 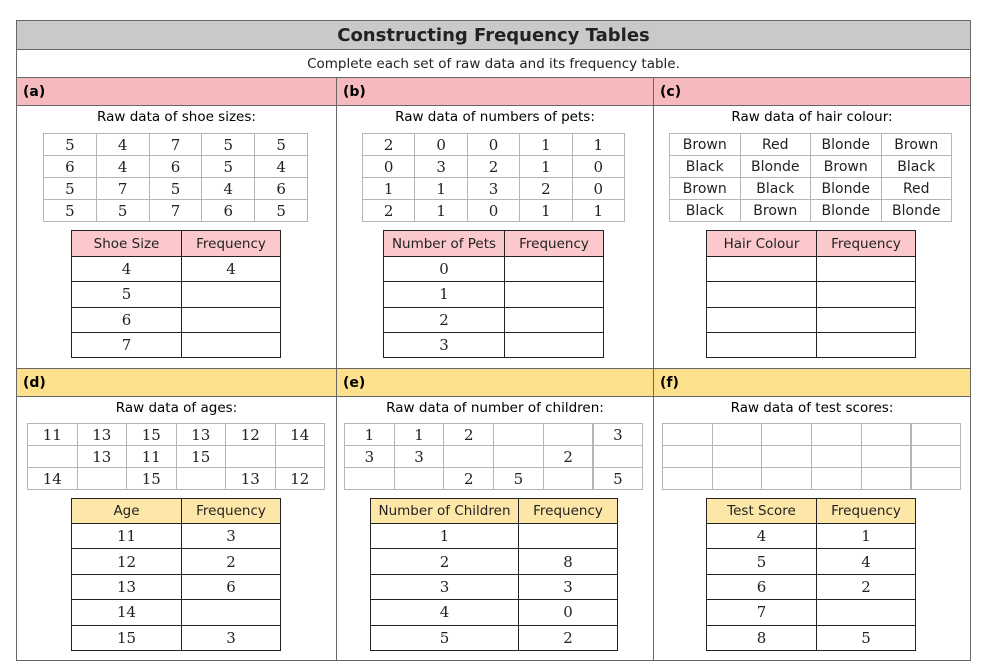 What do you see at coordinates (495, 117) in the screenshot?
I see `raw-data-title: Raw data of numbers of pets:` at bounding box center [495, 117].